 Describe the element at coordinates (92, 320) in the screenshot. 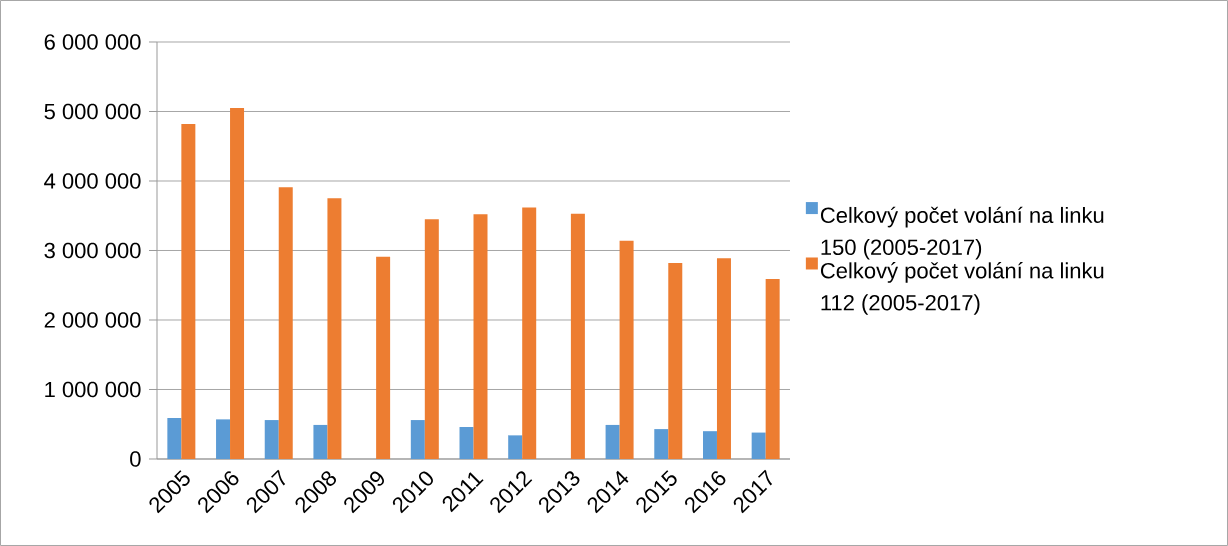

I see `y-tick-label: 2 000 000` at that location.